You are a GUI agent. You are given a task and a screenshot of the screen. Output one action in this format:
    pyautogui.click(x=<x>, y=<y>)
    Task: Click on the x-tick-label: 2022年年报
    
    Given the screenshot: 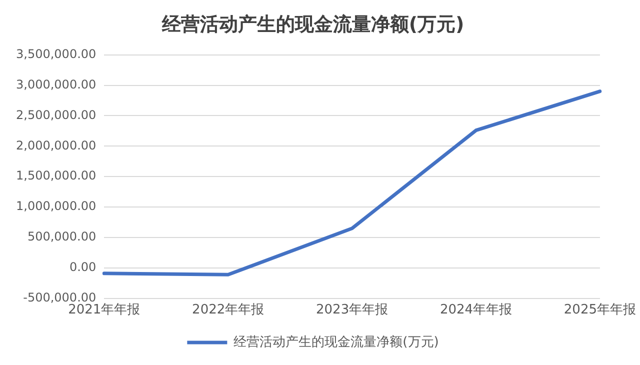 What is the action you would take?
    pyautogui.click(x=228, y=310)
    